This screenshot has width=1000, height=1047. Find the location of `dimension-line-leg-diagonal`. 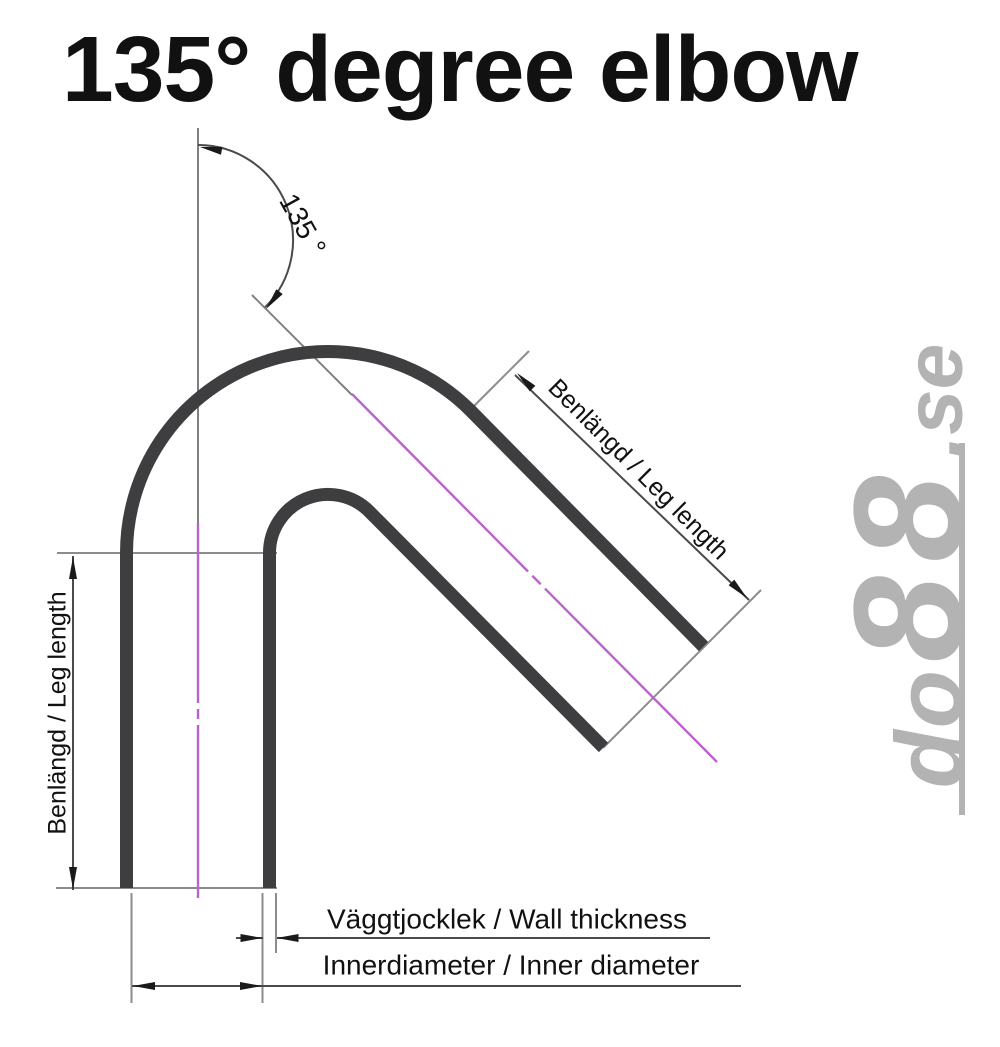

dimension-line-leg-diagonal is located at coordinates (632, 487).